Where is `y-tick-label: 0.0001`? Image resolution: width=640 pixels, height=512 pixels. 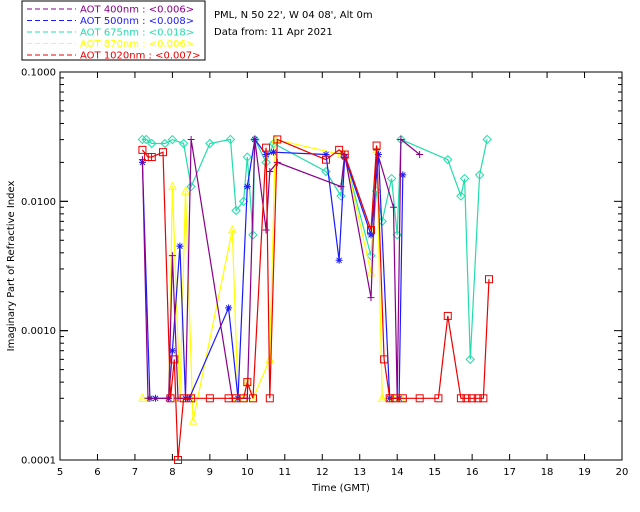
y-tick-label: 0.0001 is located at coordinates (38, 461).